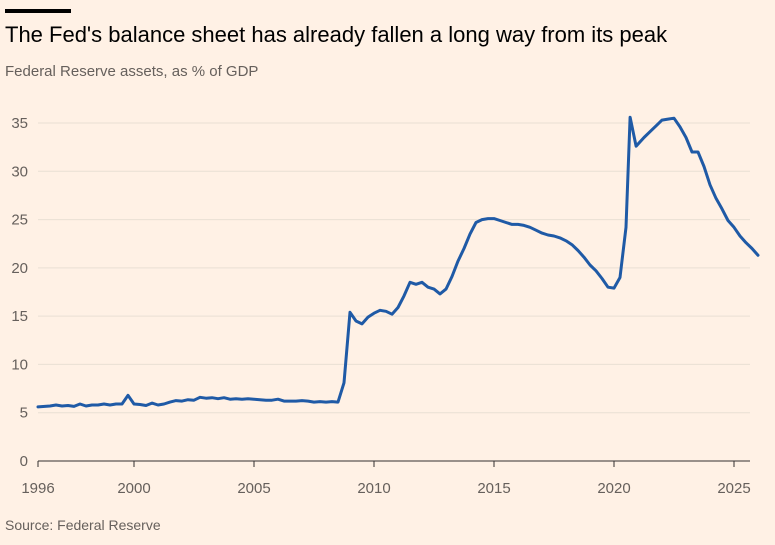 The image size is (775, 545). I want to click on chart-subtitle: Federal Reserve assets, as % of GDP, so click(132, 71).